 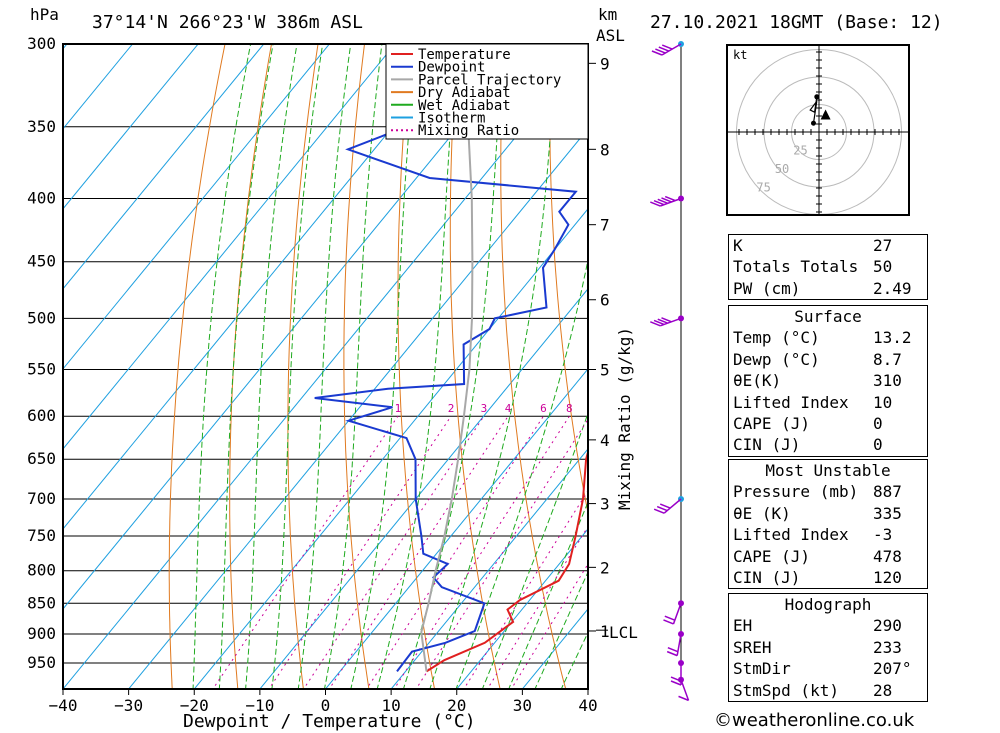 I want to click on pressure-tick-label: 950, so click(x=41, y=662).